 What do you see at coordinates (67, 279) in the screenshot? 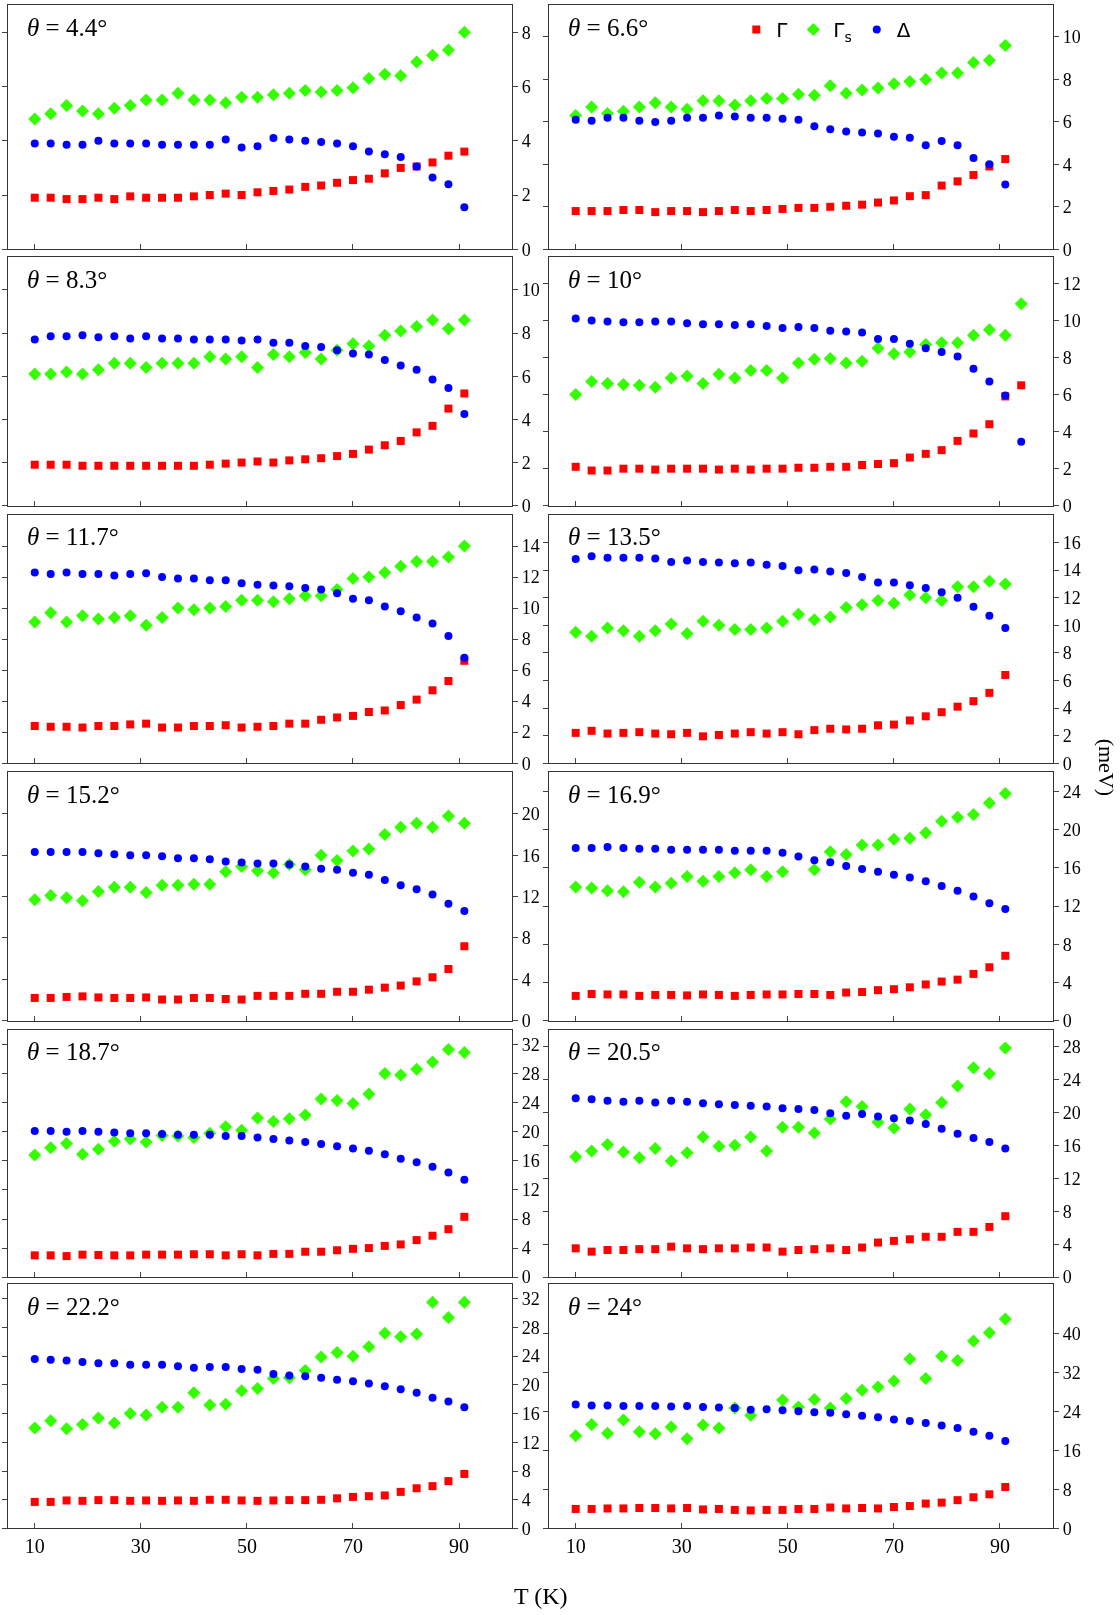
I see `chart-title: θ = 8.3°` at bounding box center [67, 279].